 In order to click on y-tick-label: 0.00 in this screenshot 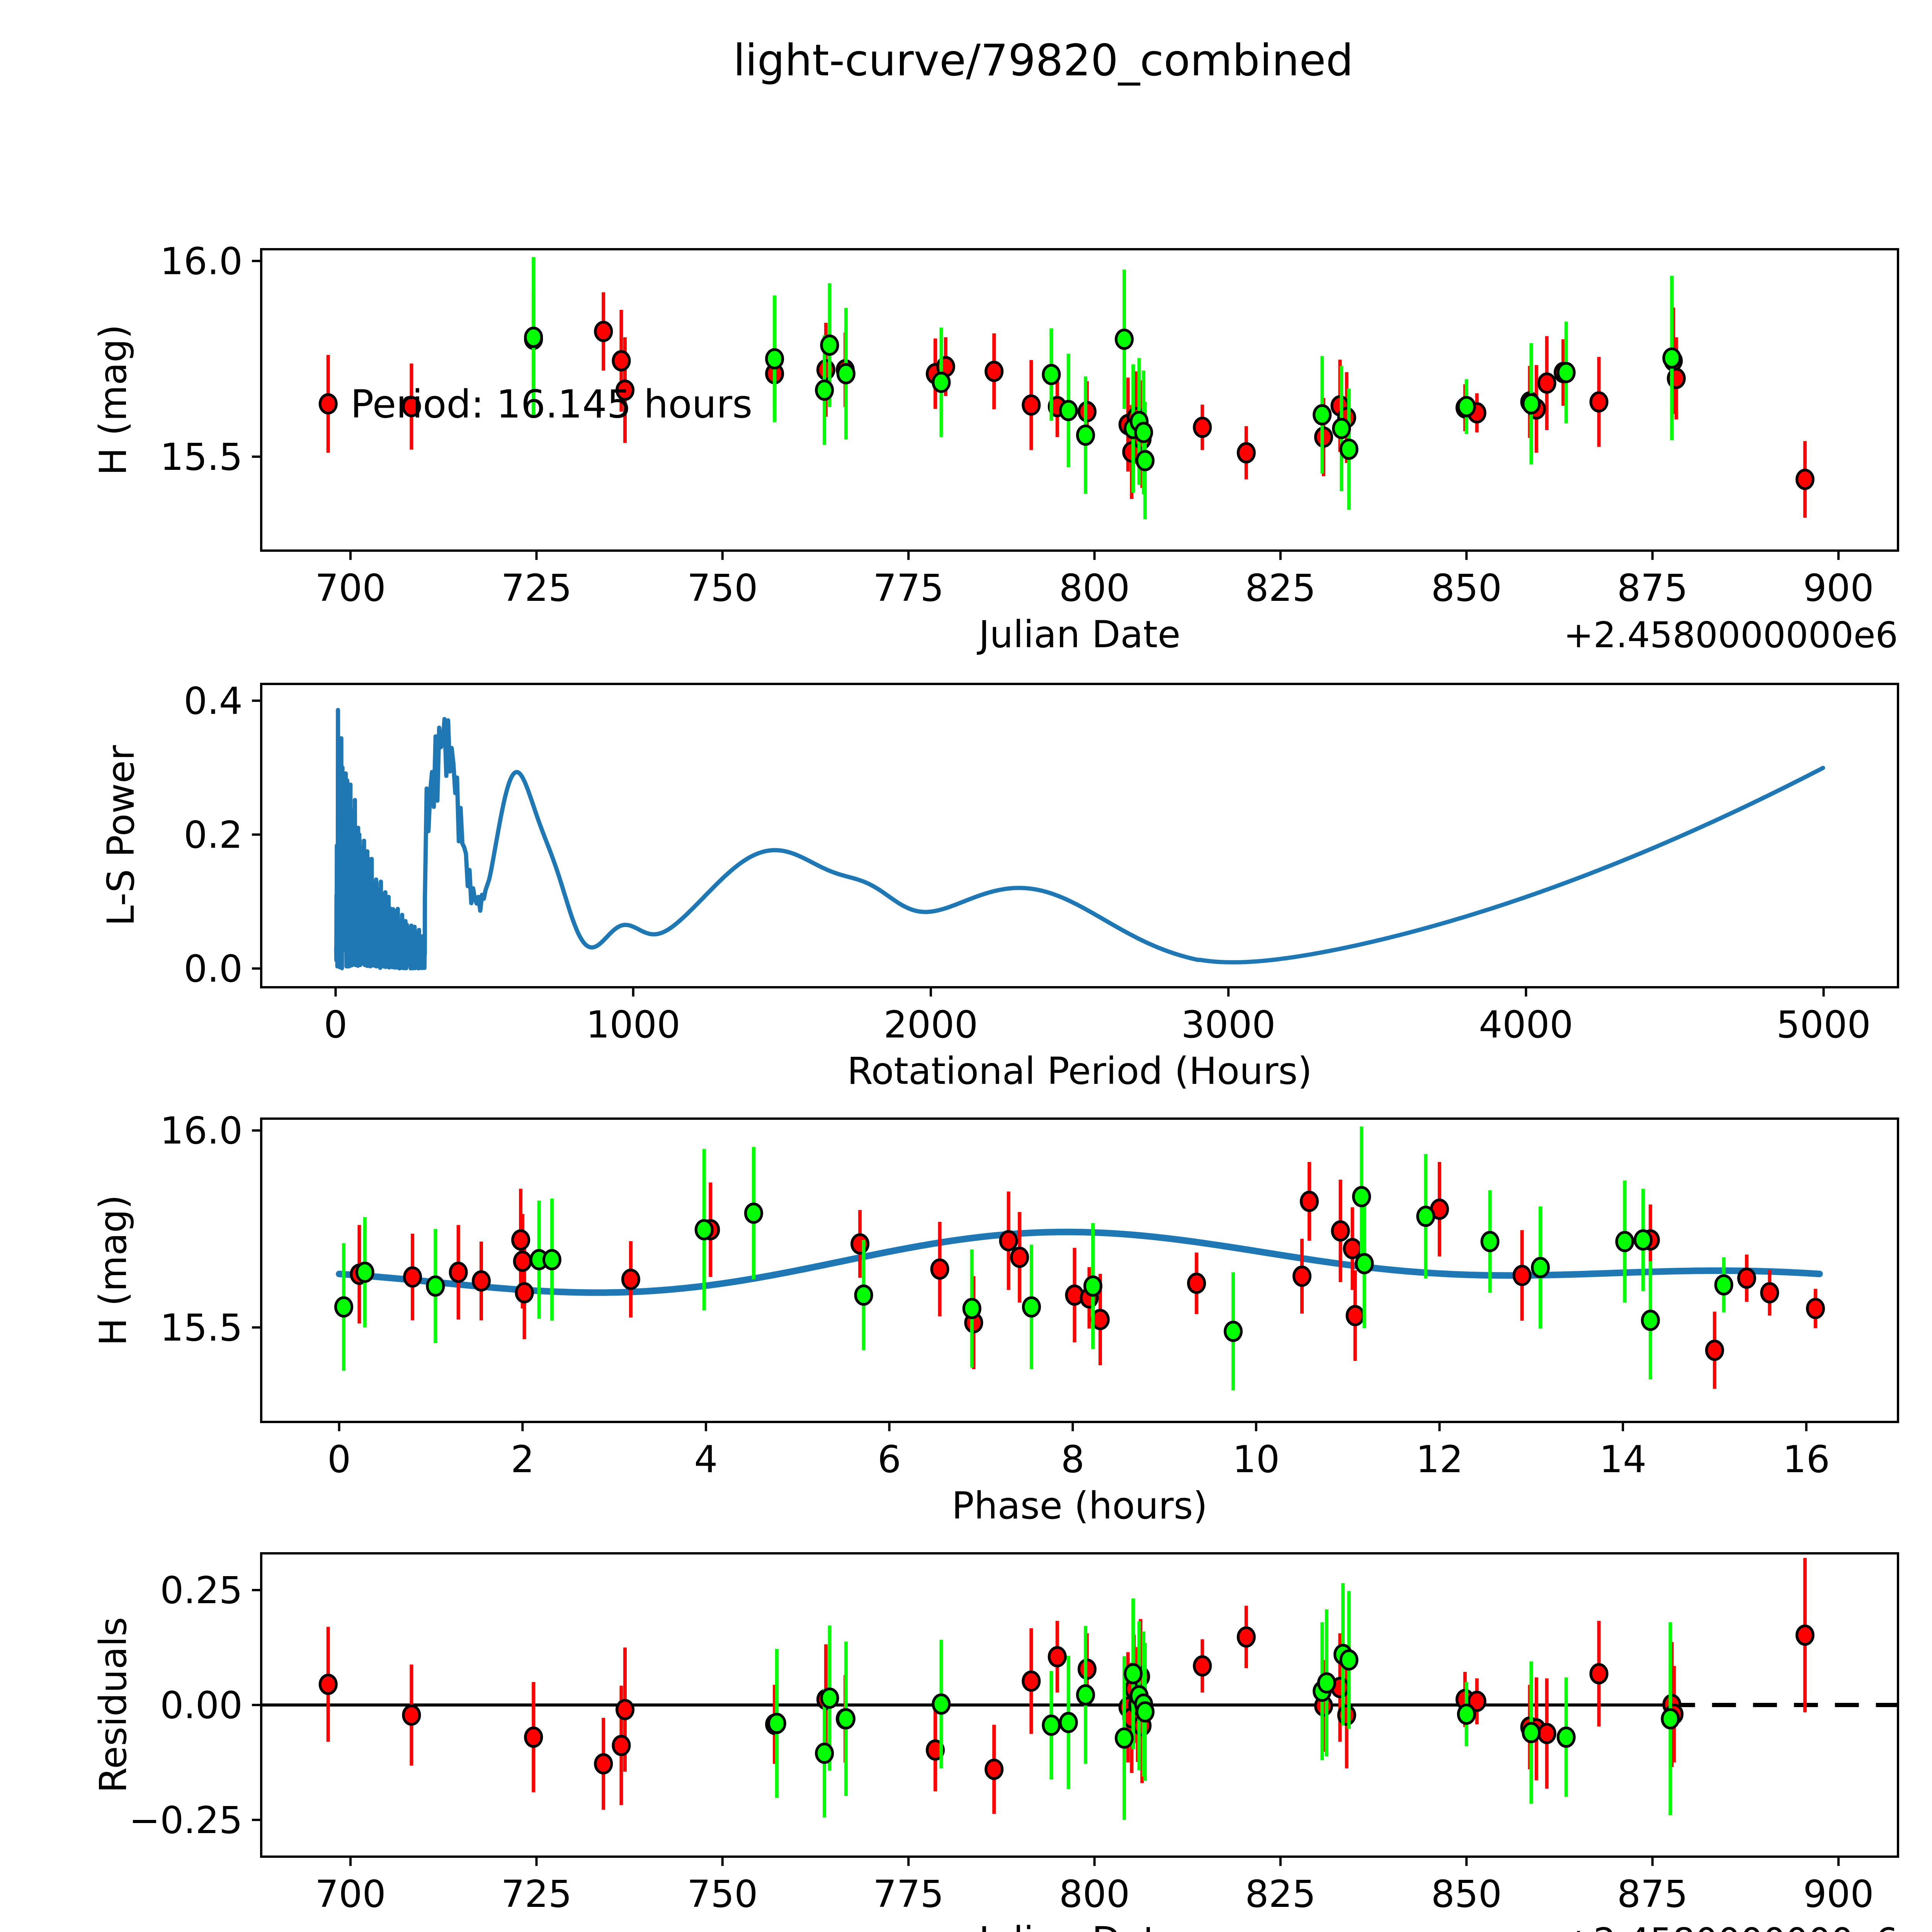, I will do `click(202, 1705)`.